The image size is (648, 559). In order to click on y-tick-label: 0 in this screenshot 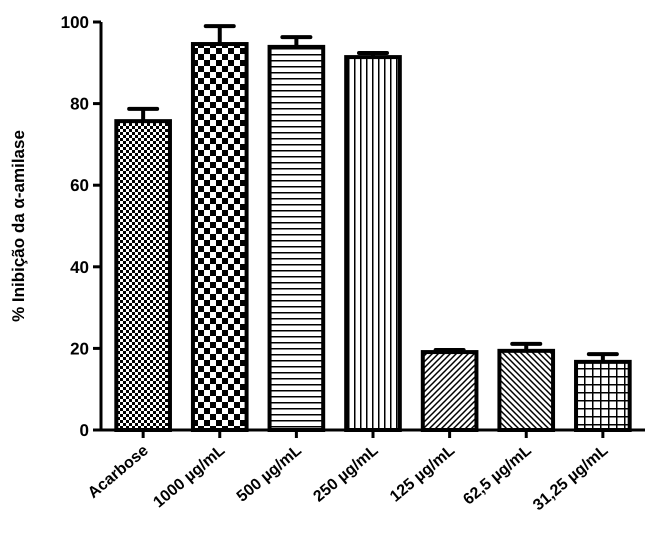, I will do `click(84, 430)`.